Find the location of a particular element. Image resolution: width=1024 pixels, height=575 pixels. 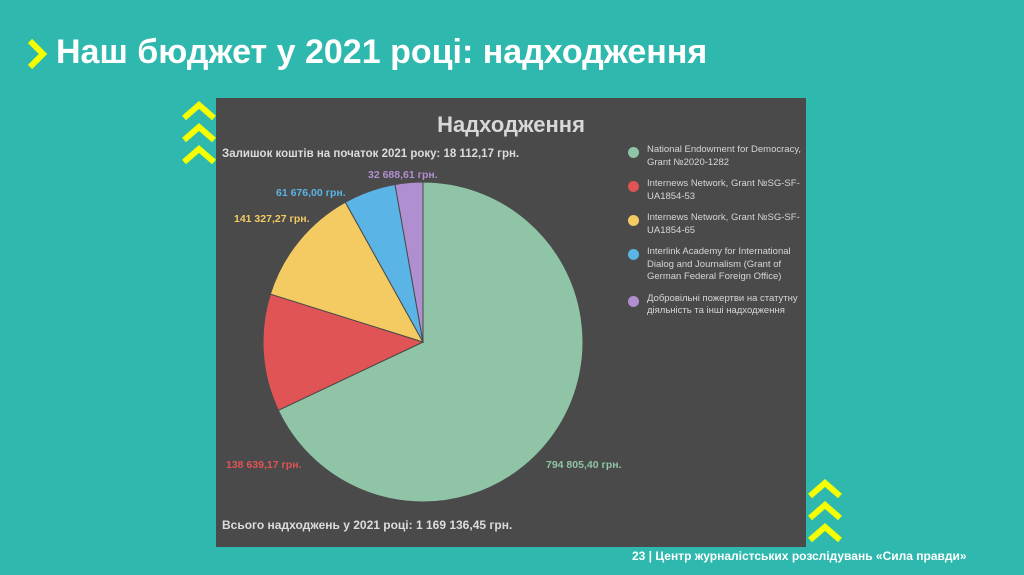

slice-data-label: 61 676,00 грн. is located at coordinates (311, 193).